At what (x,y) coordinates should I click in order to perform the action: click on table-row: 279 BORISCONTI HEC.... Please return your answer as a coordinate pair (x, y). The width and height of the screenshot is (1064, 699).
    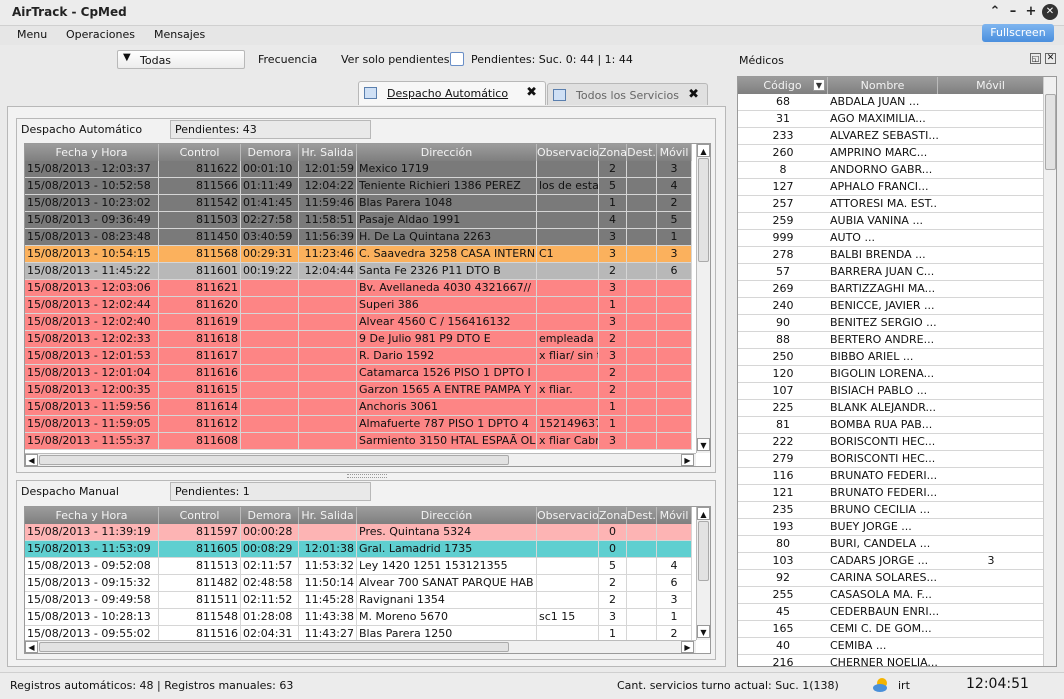
    Looking at the image, I should click on (891, 459).